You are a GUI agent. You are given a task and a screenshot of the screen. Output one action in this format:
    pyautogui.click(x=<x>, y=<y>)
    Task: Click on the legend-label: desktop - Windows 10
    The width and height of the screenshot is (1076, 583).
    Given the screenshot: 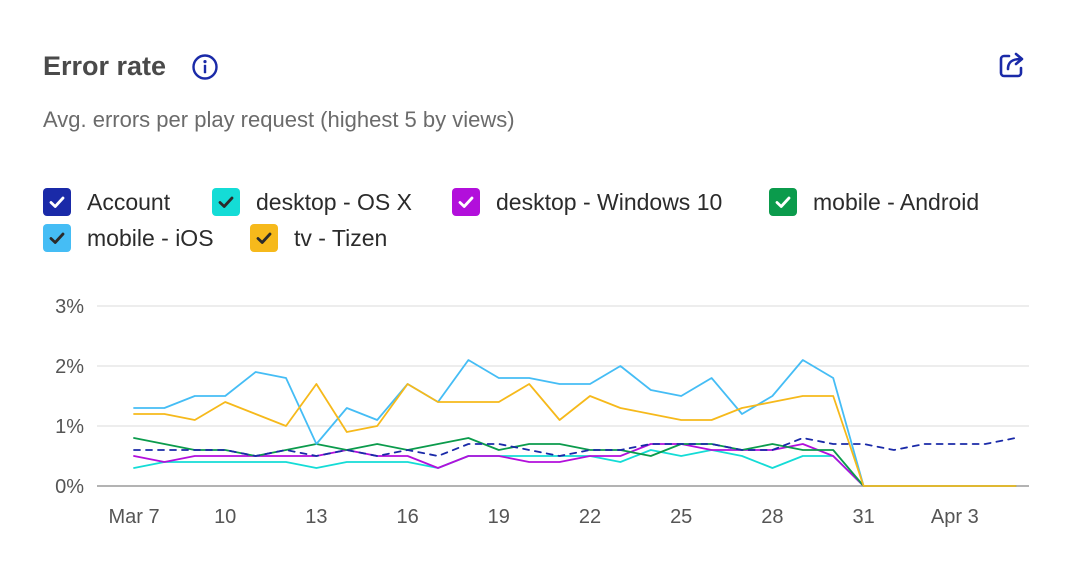 What is the action you would take?
    pyautogui.click(x=609, y=202)
    